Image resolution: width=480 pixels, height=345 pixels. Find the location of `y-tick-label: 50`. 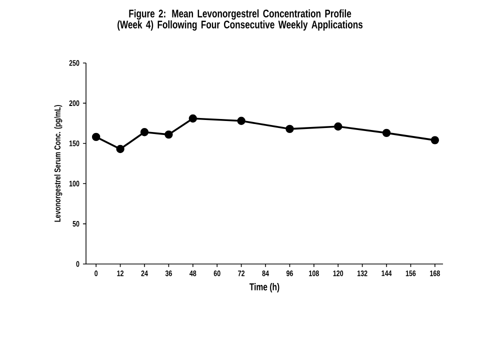

y-tick-label: 50 is located at coordinates (76, 223).